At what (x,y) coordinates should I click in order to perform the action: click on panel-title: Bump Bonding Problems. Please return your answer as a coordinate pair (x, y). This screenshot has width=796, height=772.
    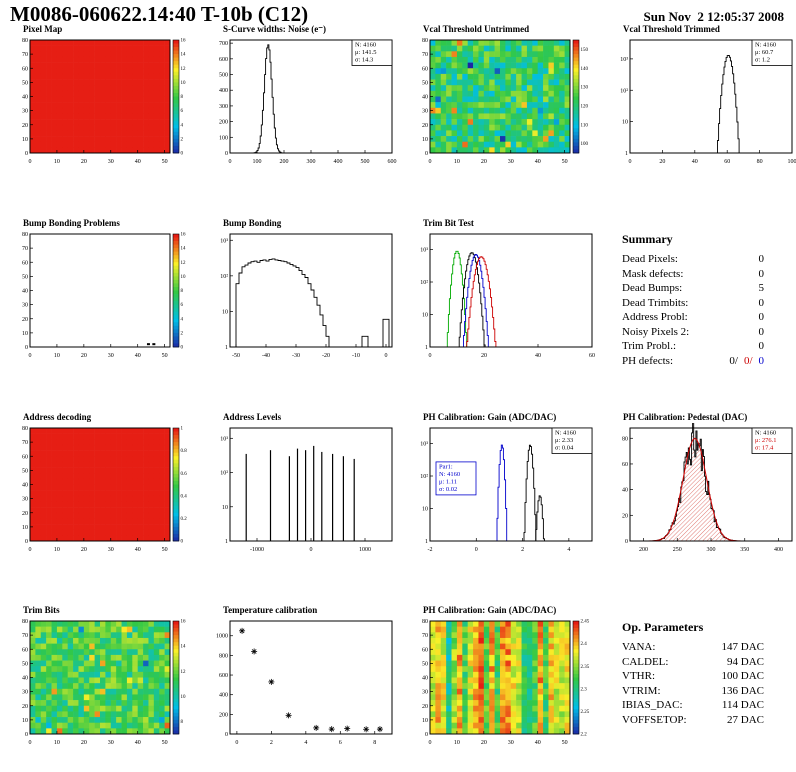
    Looking at the image, I should click on (71, 223).